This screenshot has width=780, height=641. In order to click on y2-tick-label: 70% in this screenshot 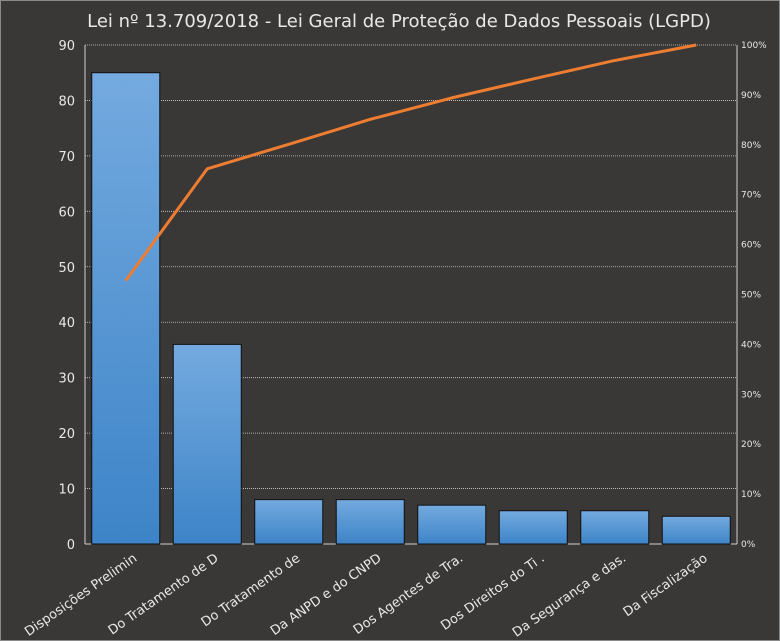, I will do `click(751, 196)`.